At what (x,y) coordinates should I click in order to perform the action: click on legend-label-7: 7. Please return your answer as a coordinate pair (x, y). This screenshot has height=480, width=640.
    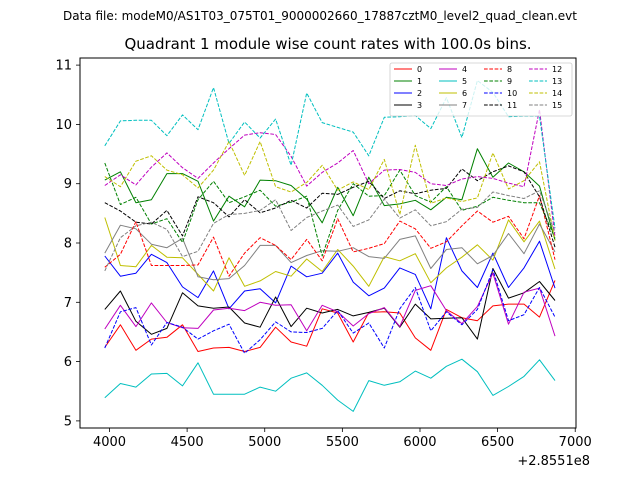
    Looking at the image, I should click on (464, 105).